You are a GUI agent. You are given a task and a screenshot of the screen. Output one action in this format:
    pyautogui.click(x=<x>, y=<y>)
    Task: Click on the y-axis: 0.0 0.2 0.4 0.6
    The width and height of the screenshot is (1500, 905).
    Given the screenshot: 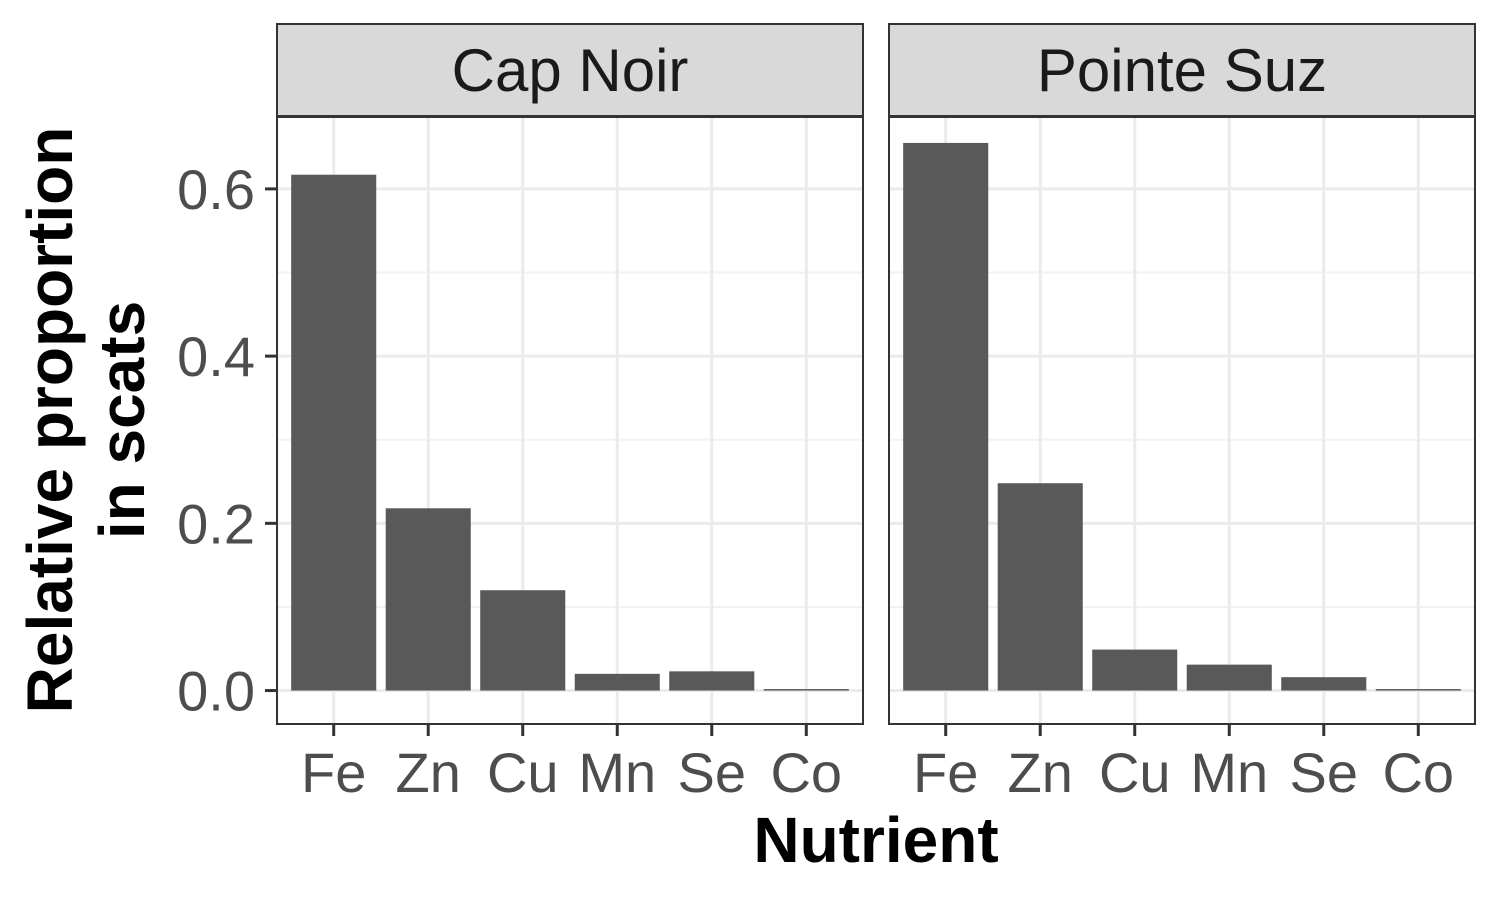 What is the action you would take?
    pyautogui.click(x=227, y=440)
    